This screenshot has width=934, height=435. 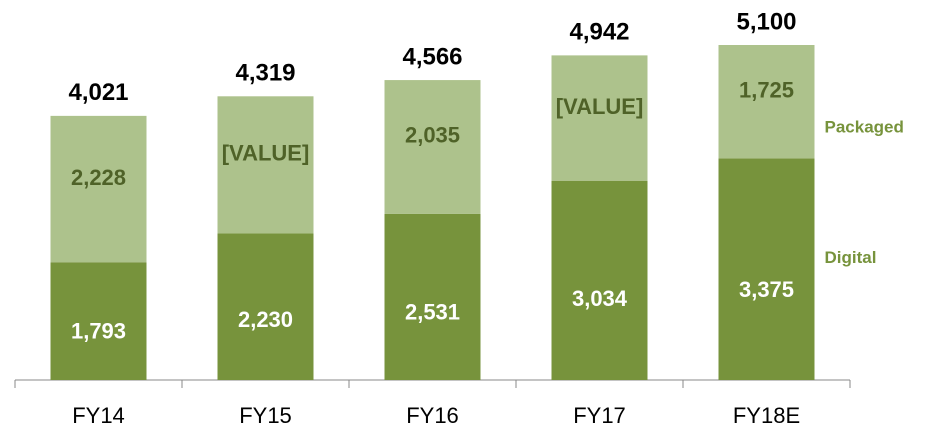 I want to click on x-tick-label: FY14, so click(x=98, y=415).